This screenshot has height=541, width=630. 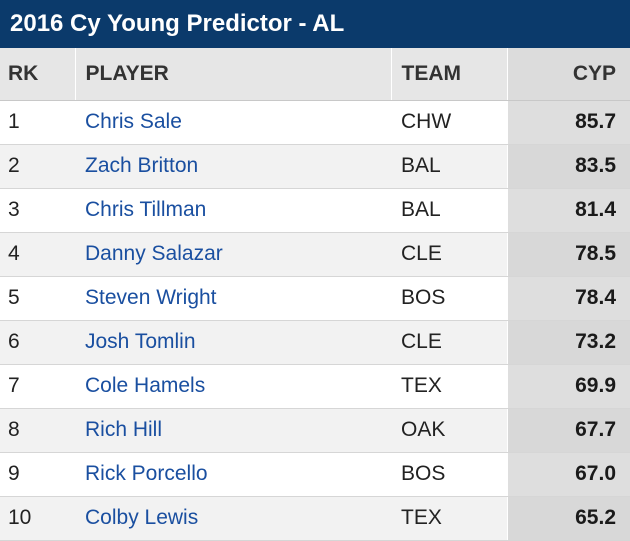 What do you see at coordinates (146, 209) in the screenshot?
I see `player-link: Chris Tillman` at bounding box center [146, 209].